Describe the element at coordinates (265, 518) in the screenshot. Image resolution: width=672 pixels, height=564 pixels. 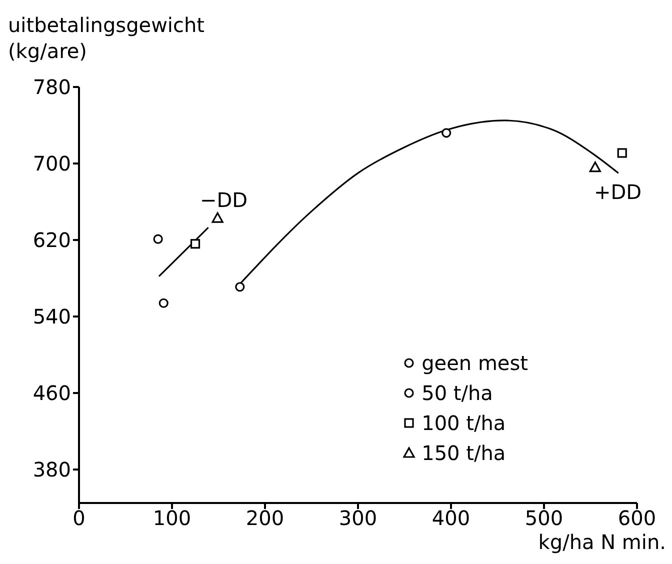
I see `x-tick-label: 200` at that location.